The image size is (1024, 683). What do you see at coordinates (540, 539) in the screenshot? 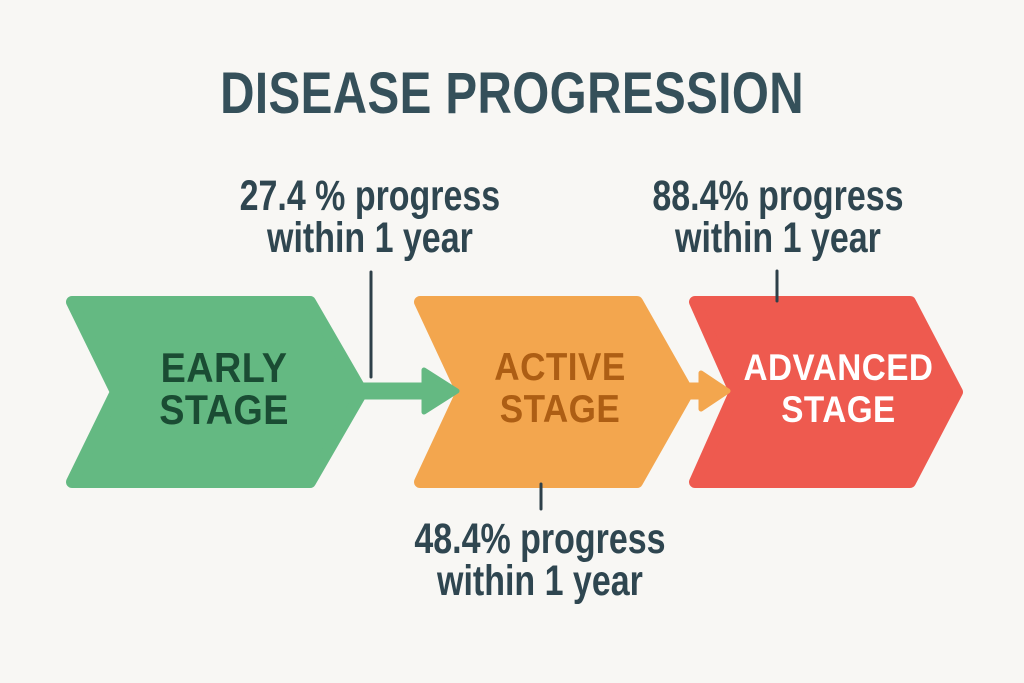
I see `annotation-line1: 48.4% progress` at bounding box center [540, 539].